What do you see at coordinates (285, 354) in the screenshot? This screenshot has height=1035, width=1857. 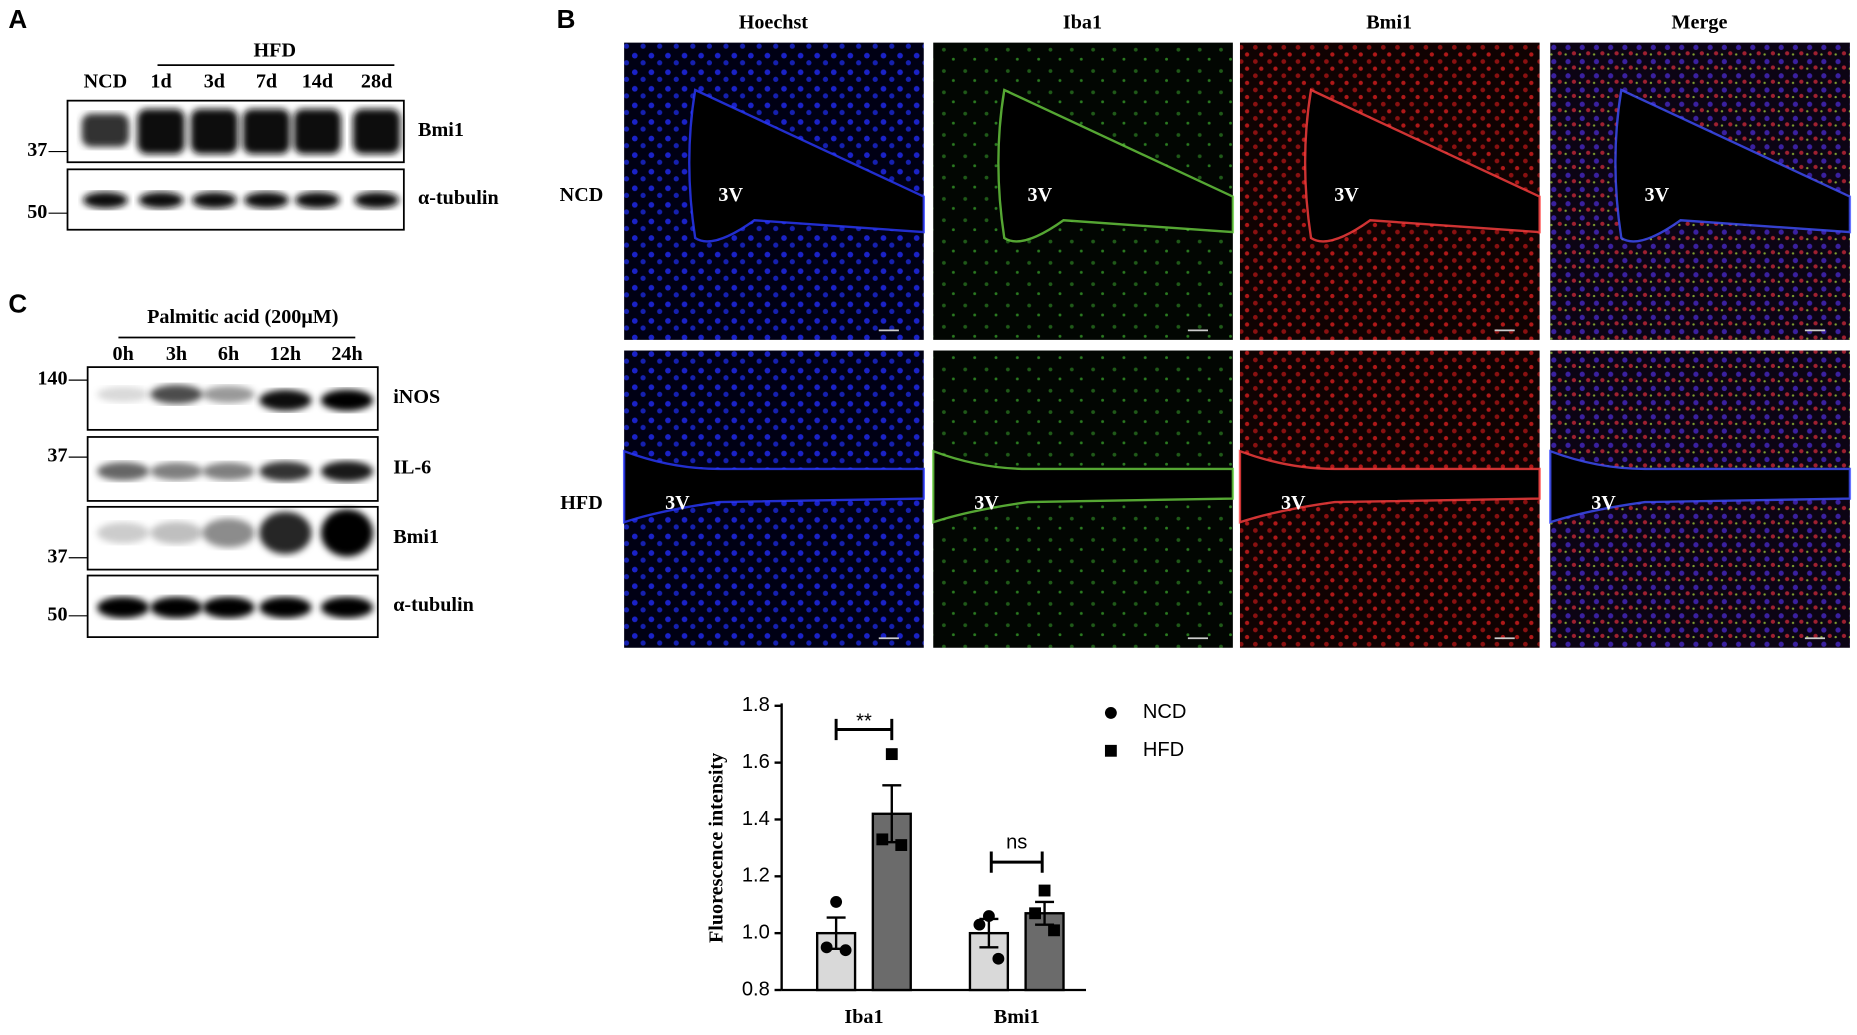 I see `lane-label: 12h` at bounding box center [285, 354].